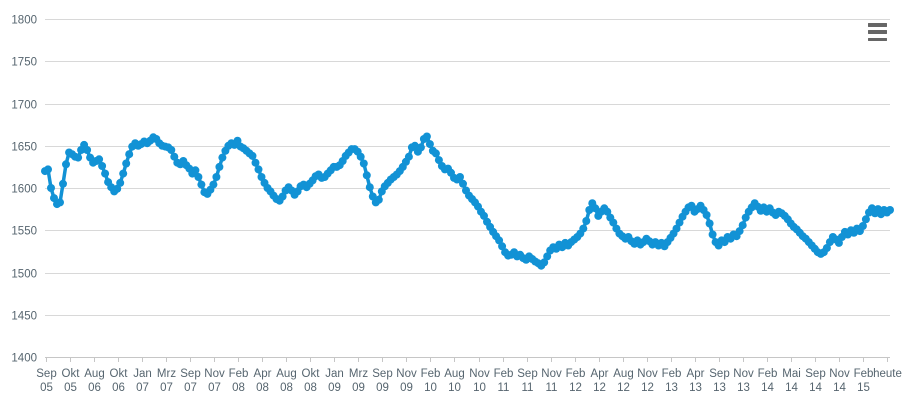 This screenshot has height=403, width=909. I want to click on y-axis-label: 1800, so click(24, 21).